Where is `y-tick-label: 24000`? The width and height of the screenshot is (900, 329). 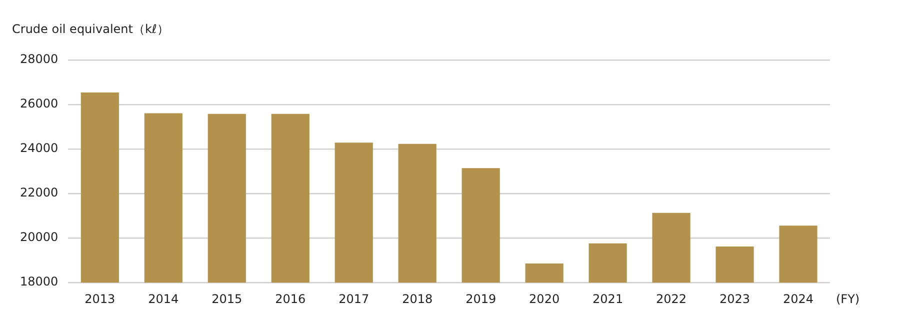 y-tick-label: 24000 is located at coordinates (39, 148).